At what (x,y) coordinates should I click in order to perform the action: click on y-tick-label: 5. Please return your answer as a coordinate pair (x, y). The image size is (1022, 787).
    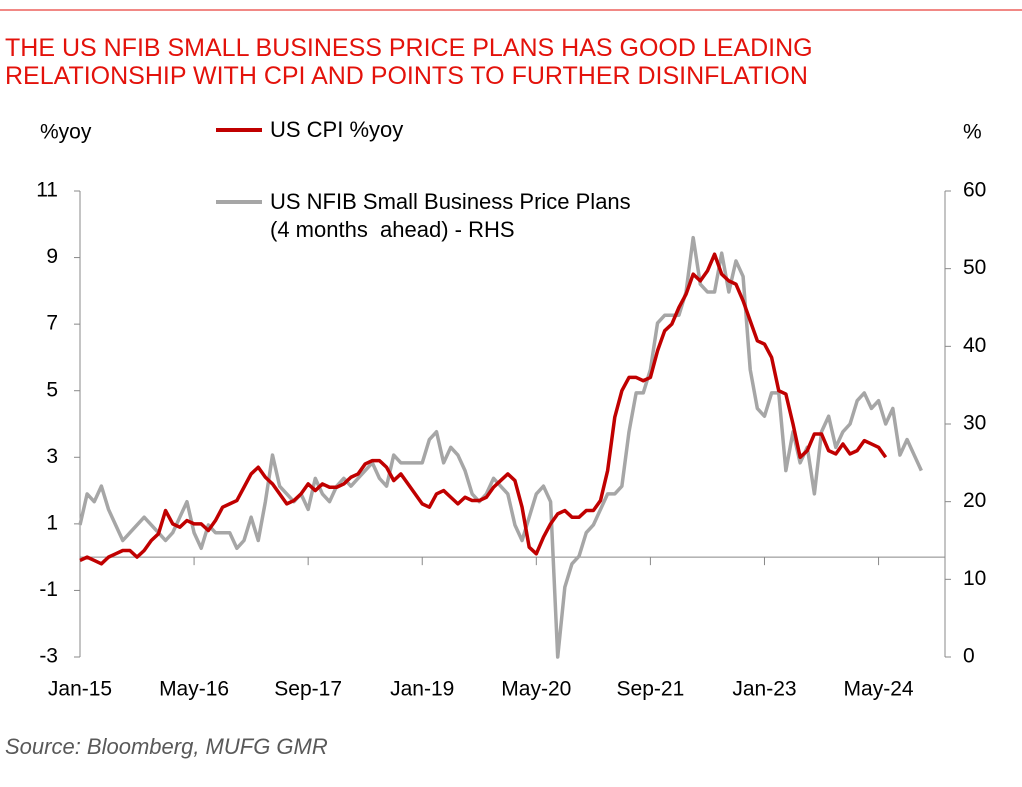
    Looking at the image, I should click on (52, 389).